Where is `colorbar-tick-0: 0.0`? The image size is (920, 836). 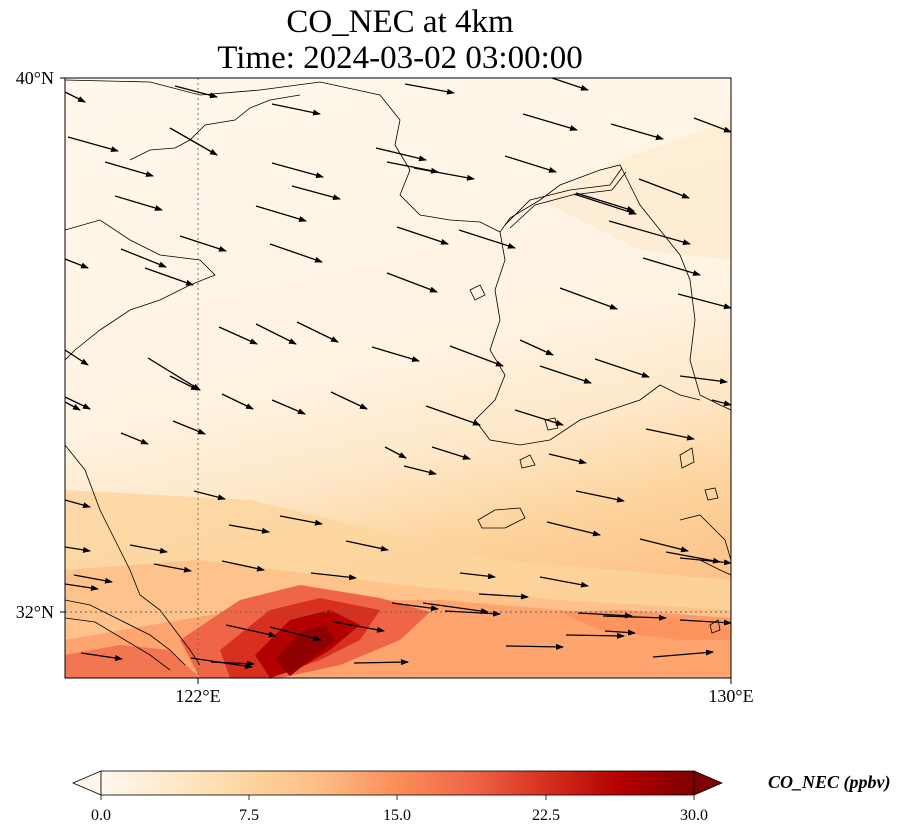
colorbar-tick-0: 0.0 is located at coordinates (101, 815).